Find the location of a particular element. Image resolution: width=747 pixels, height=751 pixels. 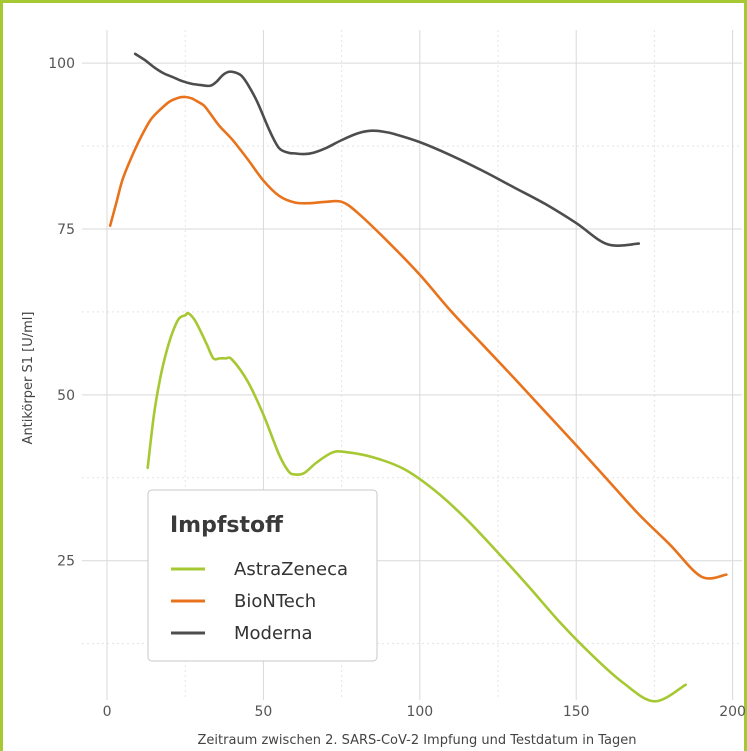

y-tick-label: 75 is located at coordinates (66, 230).